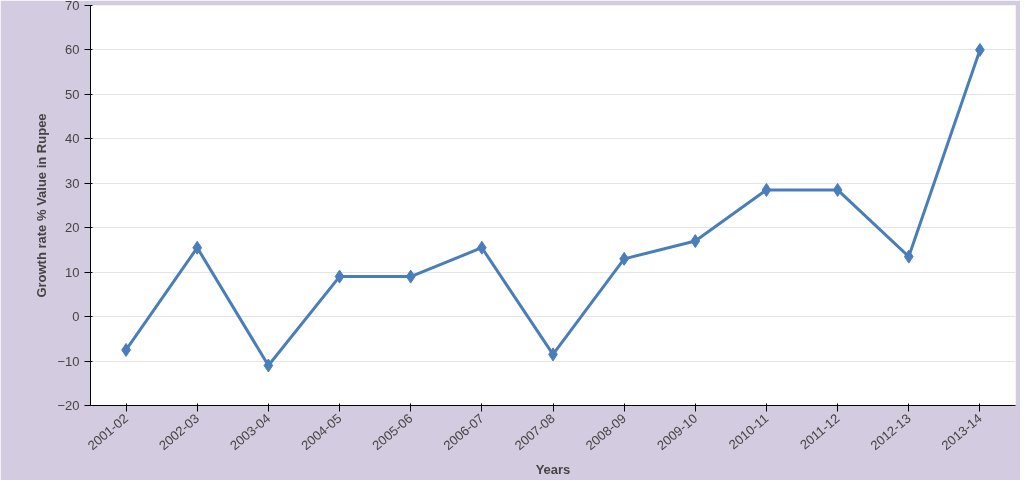 The height and width of the screenshot is (486, 1033). Describe the element at coordinates (72, 183) in the screenshot. I see `y-tick-label: 30` at that location.